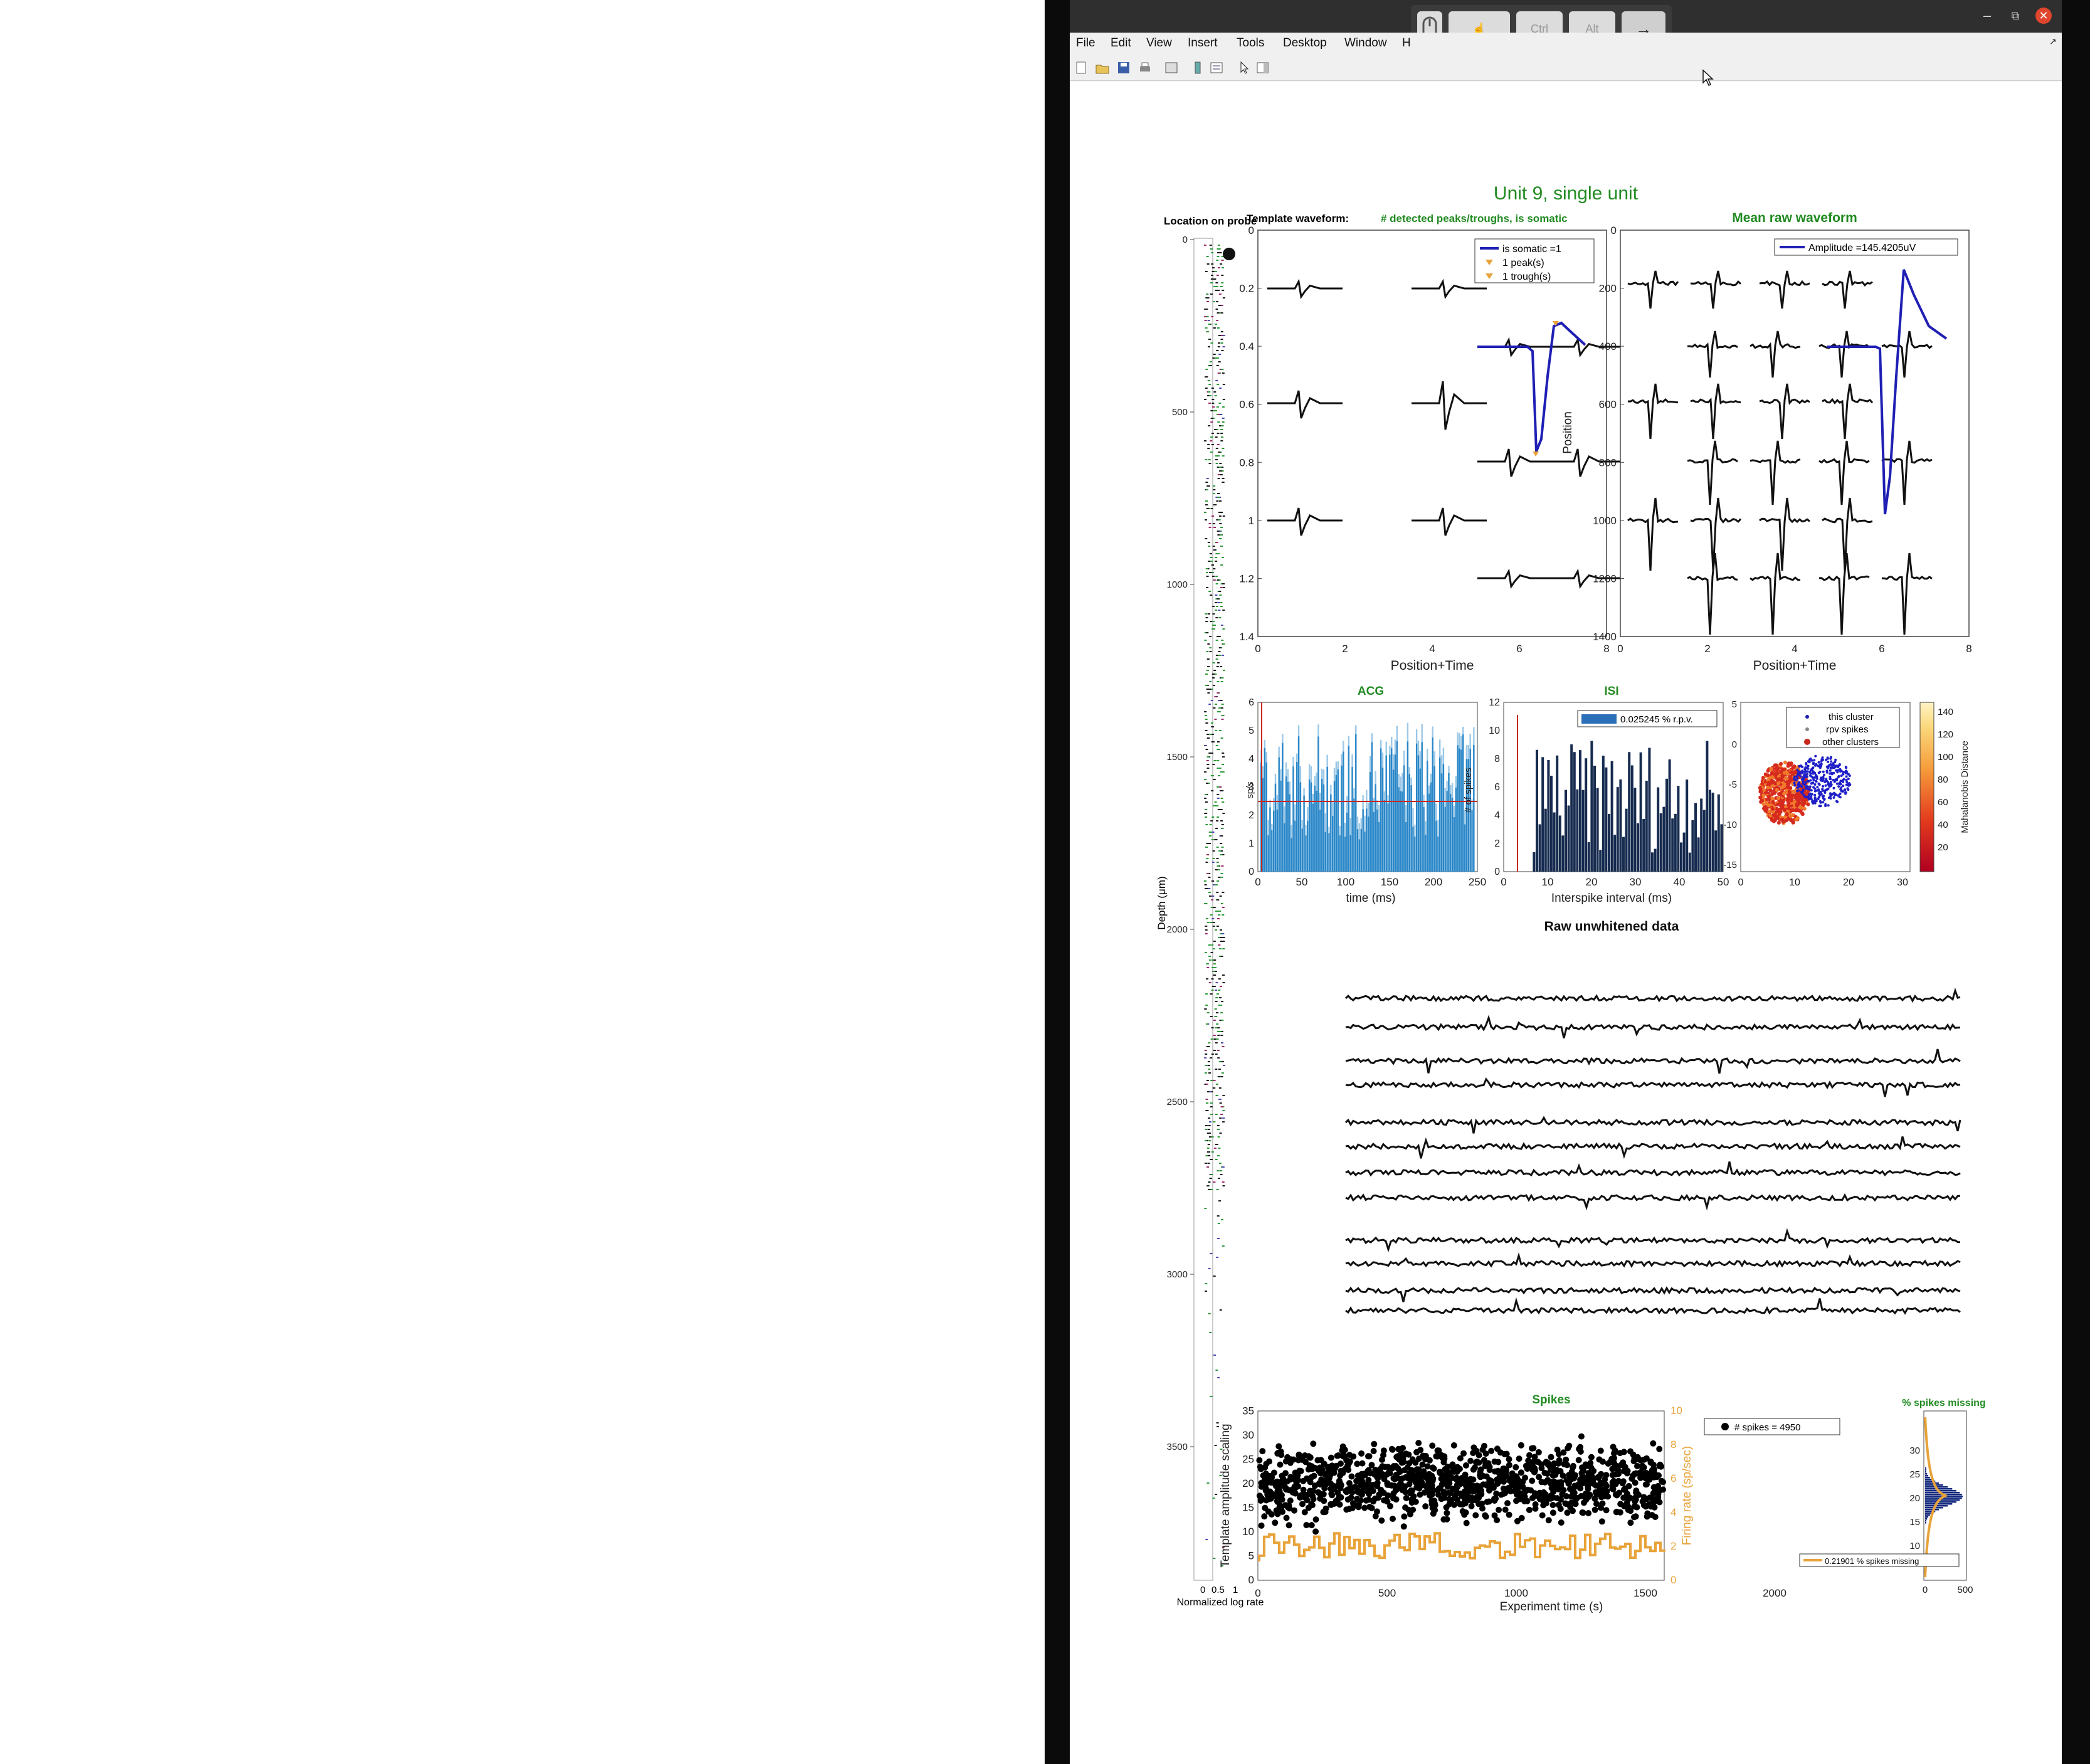  Describe the element at coordinates (1251, 43) in the screenshot. I see `menu-tools: Tools` at that location.